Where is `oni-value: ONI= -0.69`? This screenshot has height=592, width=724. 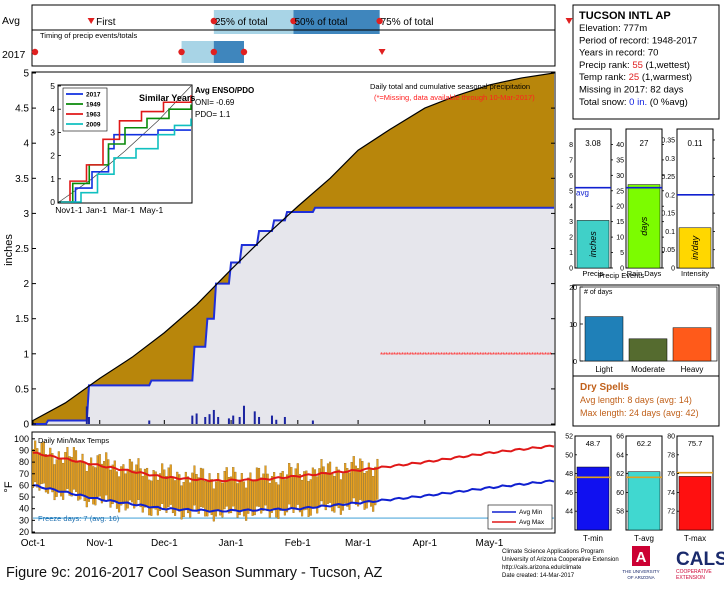
oni-value: ONI= -0.69 is located at coordinates (215, 102).